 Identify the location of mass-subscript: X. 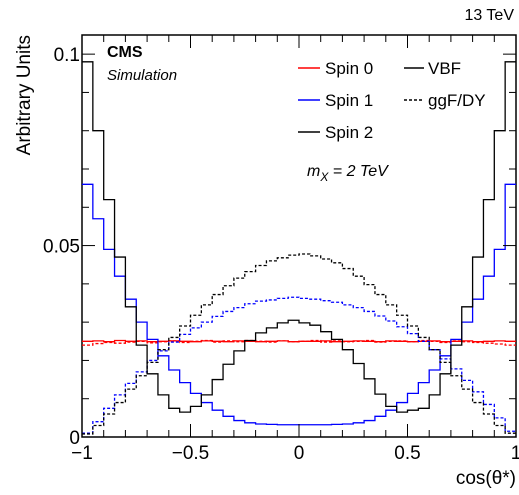
(324, 177).